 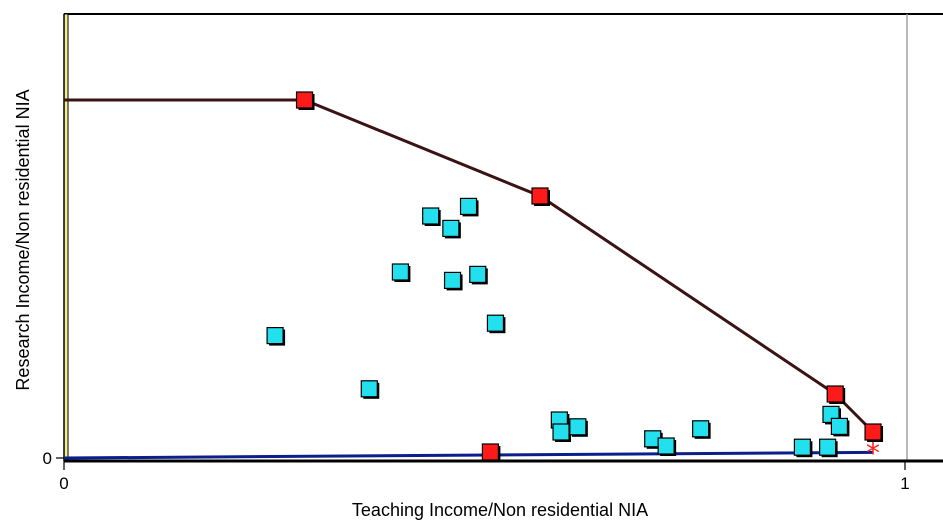 What do you see at coordinates (500, 510) in the screenshot?
I see `x-axis-label: Teaching Income/Non residential NIA` at bounding box center [500, 510].